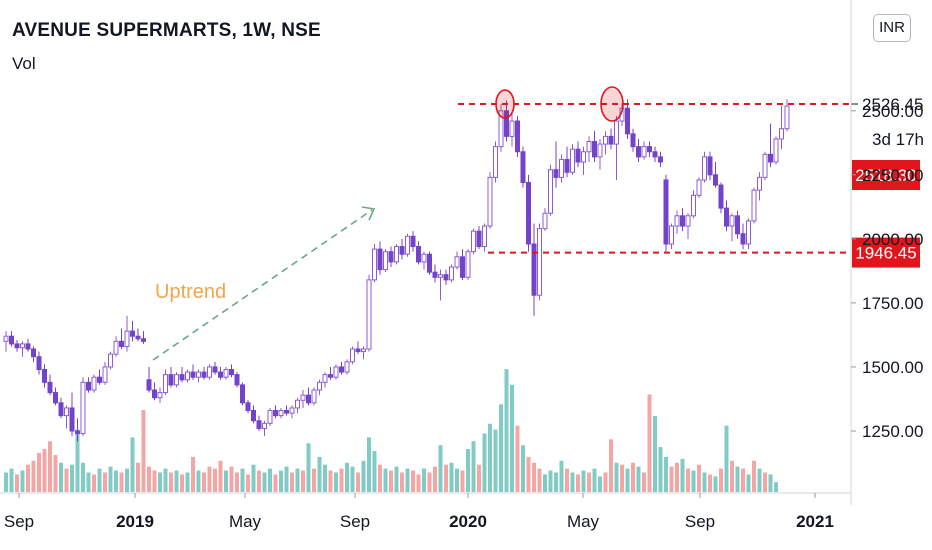 The height and width of the screenshot is (550, 932). Describe the element at coordinates (815, 521) in the screenshot. I see `x-tick-label: 2021` at that location.